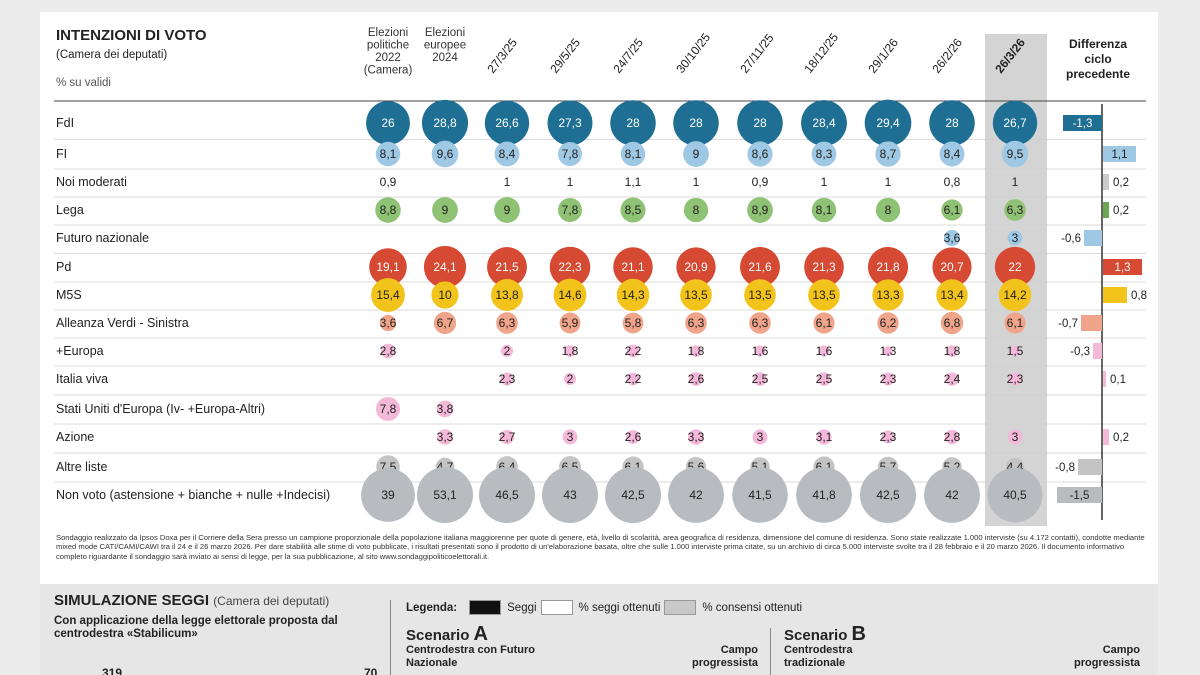 The height and width of the screenshot is (675, 1200). I want to click on value-label: 9,5, so click(1015, 154).